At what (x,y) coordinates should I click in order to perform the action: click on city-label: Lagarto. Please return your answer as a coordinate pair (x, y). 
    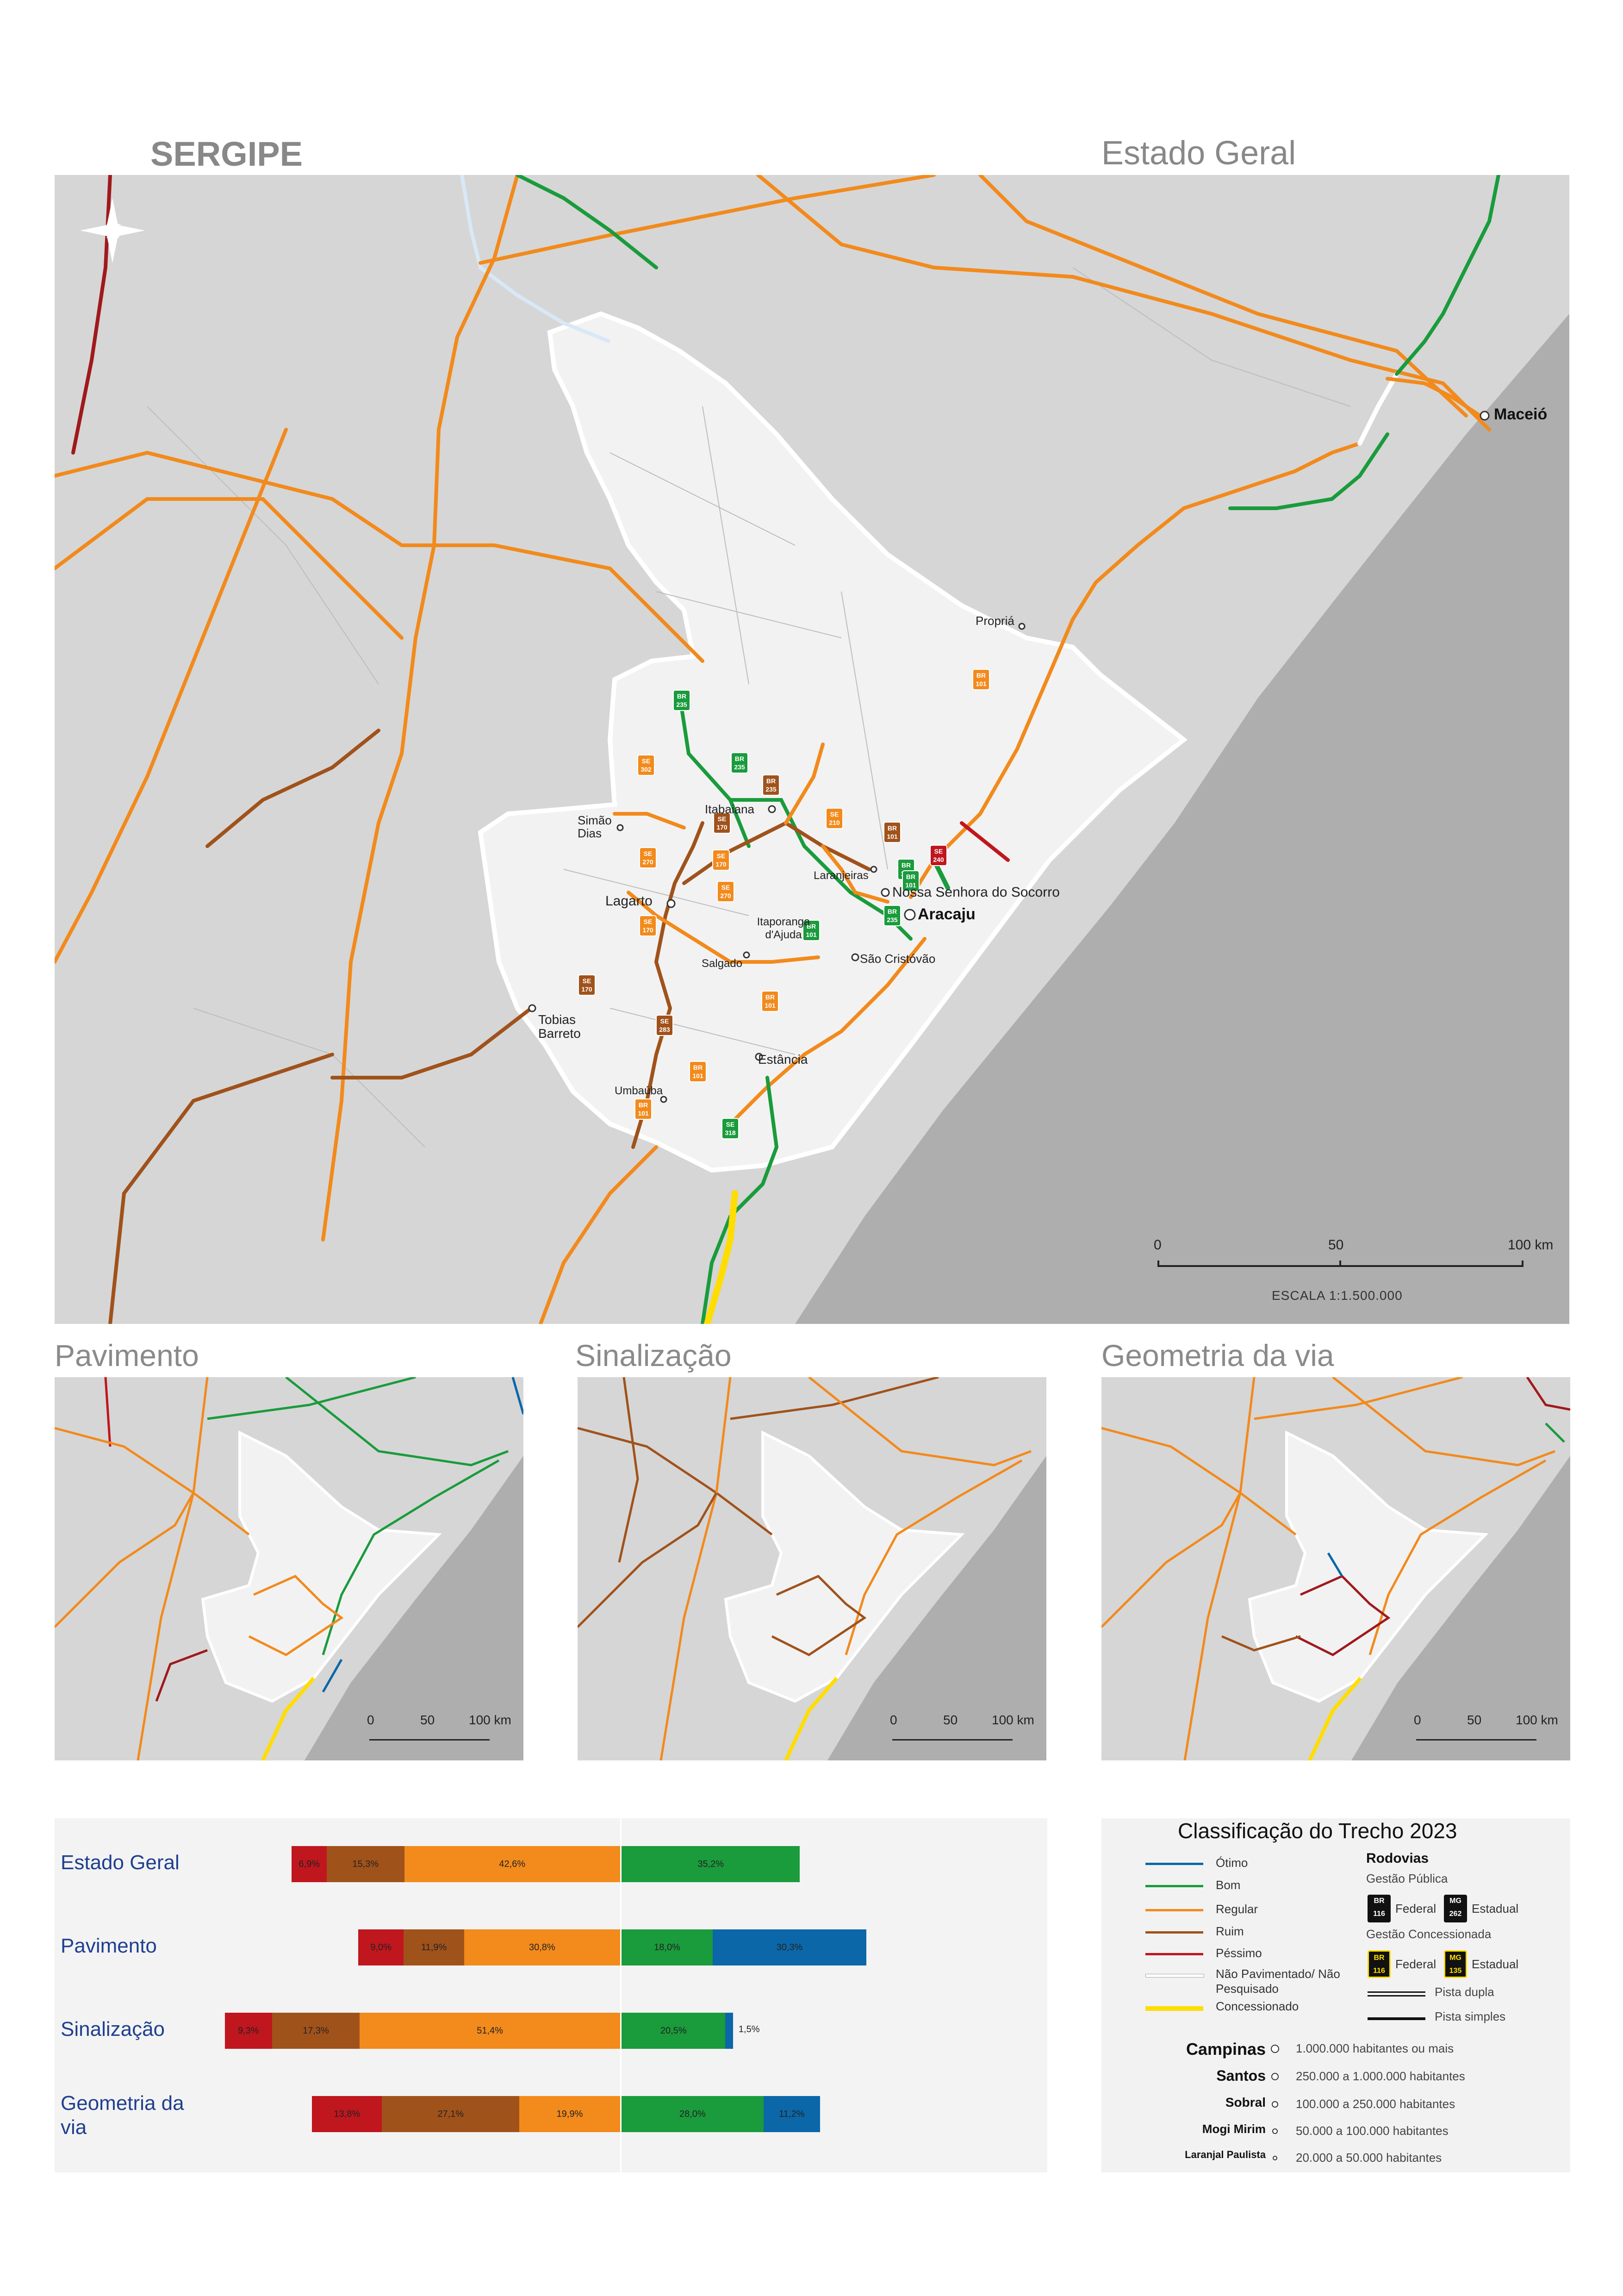
    Looking at the image, I should click on (629, 901).